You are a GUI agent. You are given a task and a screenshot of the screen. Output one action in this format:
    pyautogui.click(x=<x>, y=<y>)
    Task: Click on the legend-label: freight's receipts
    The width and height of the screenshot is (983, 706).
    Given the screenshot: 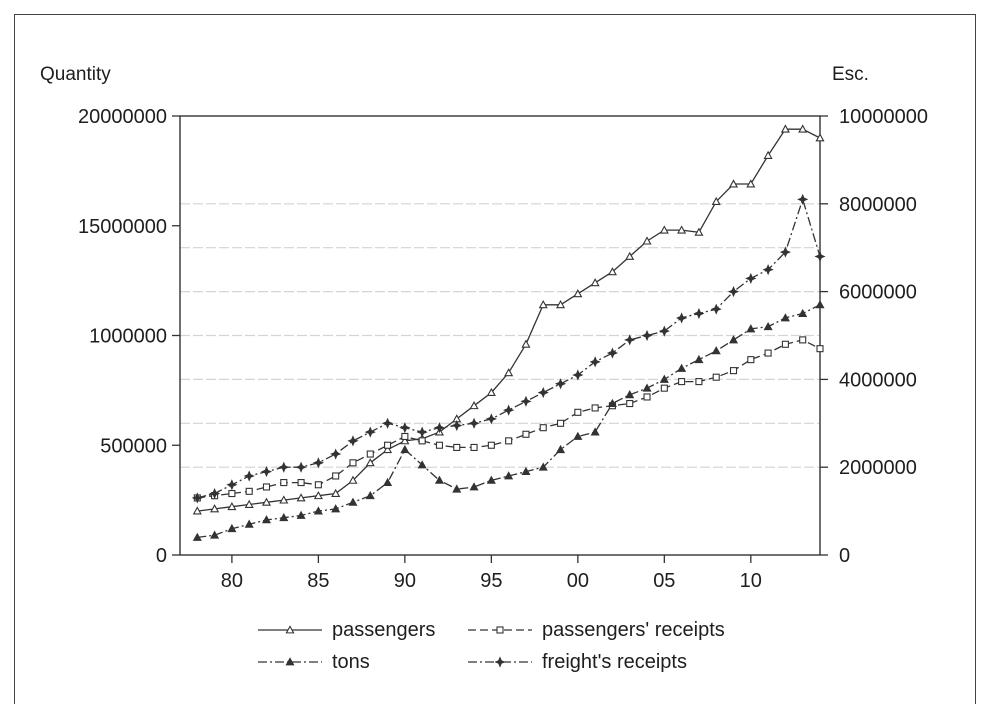 What is the action you would take?
    pyautogui.click(x=614, y=662)
    